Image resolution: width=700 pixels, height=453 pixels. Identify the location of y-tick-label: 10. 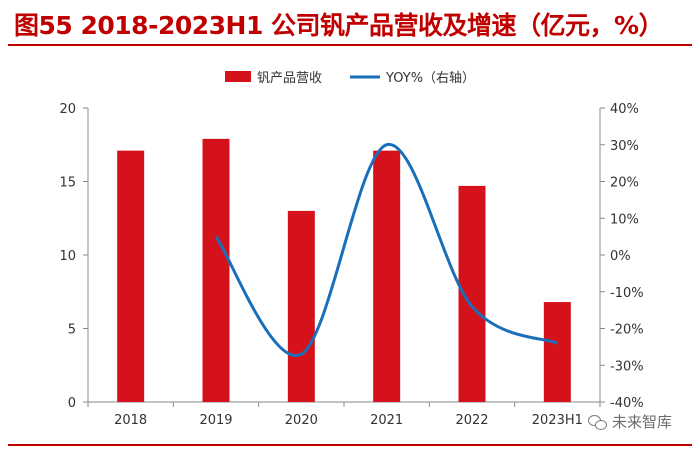
(67, 256).